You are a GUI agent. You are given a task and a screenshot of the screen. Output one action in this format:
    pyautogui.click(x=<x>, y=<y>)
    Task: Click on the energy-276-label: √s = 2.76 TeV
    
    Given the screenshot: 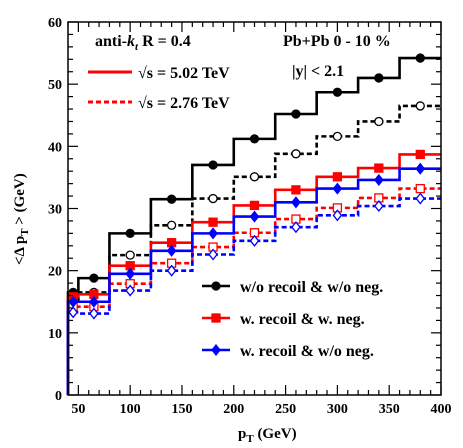 What is the action you would take?
    pyautogui.click(x=184, y=103)
    